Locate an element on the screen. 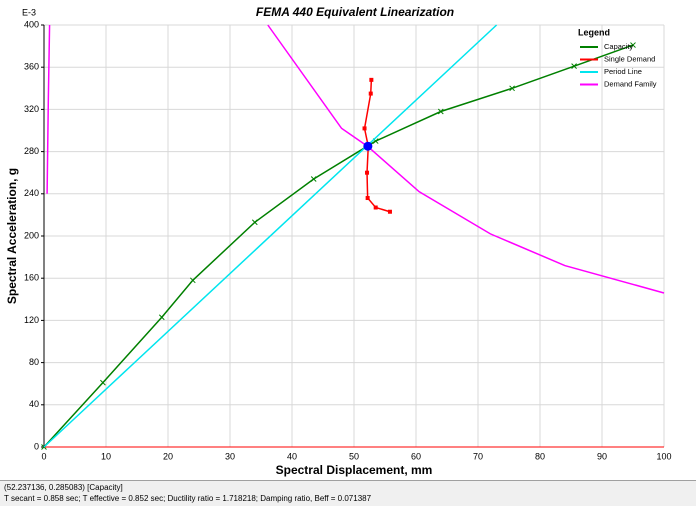 The width and height of the screenshot is (696, 506). x-tick-label: 50 is located at coordinates (354, 456).